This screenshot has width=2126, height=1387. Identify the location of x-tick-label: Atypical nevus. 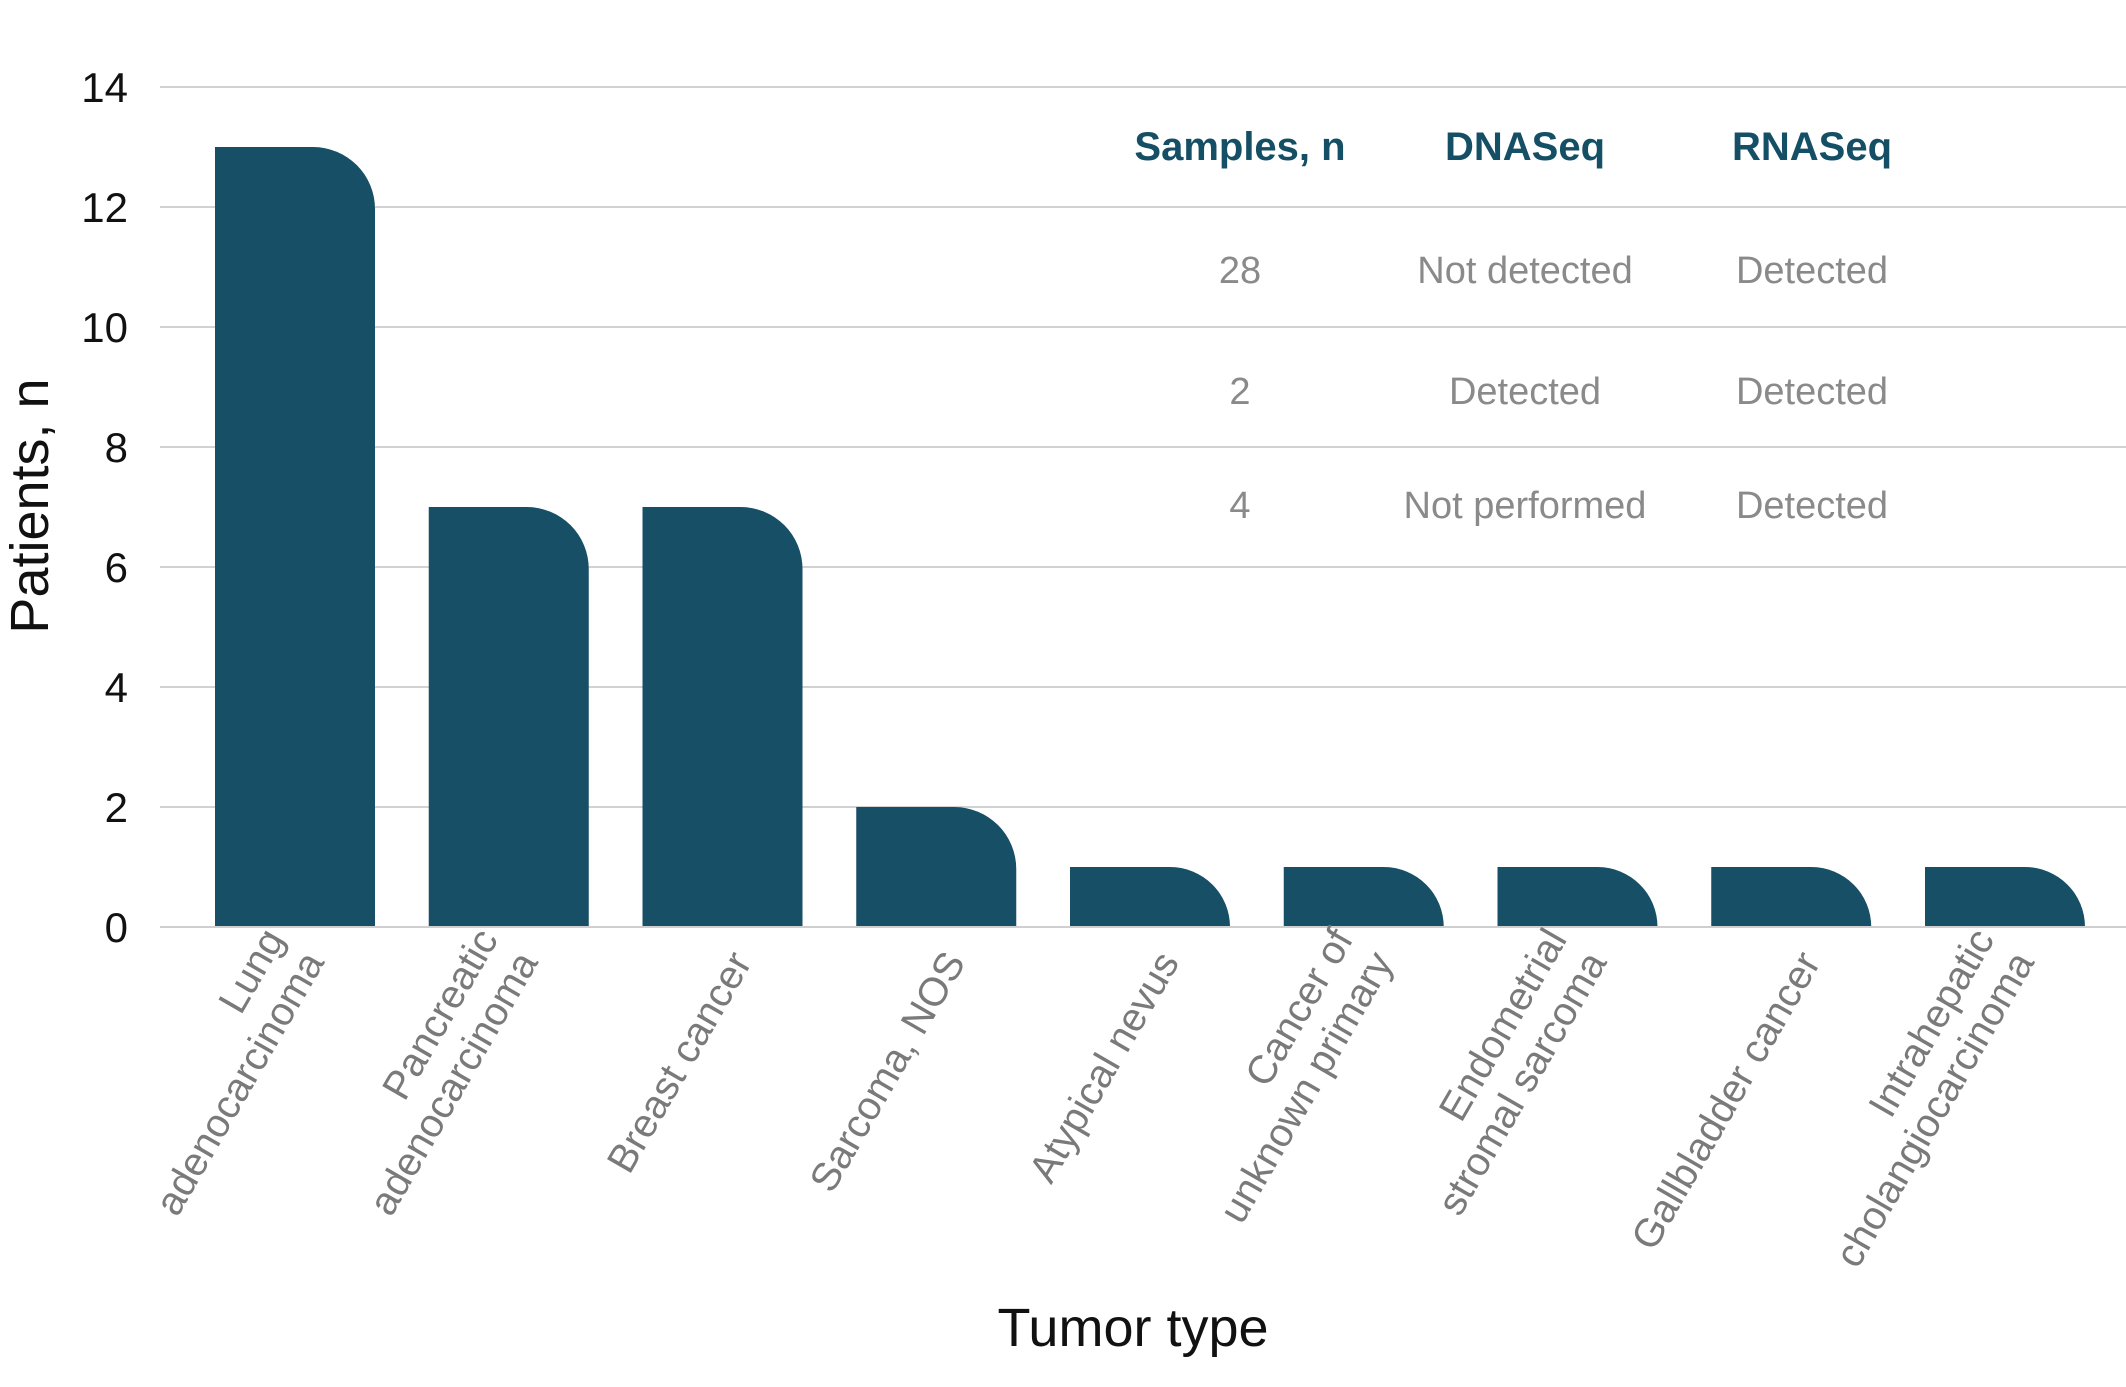
(1104, 1067).